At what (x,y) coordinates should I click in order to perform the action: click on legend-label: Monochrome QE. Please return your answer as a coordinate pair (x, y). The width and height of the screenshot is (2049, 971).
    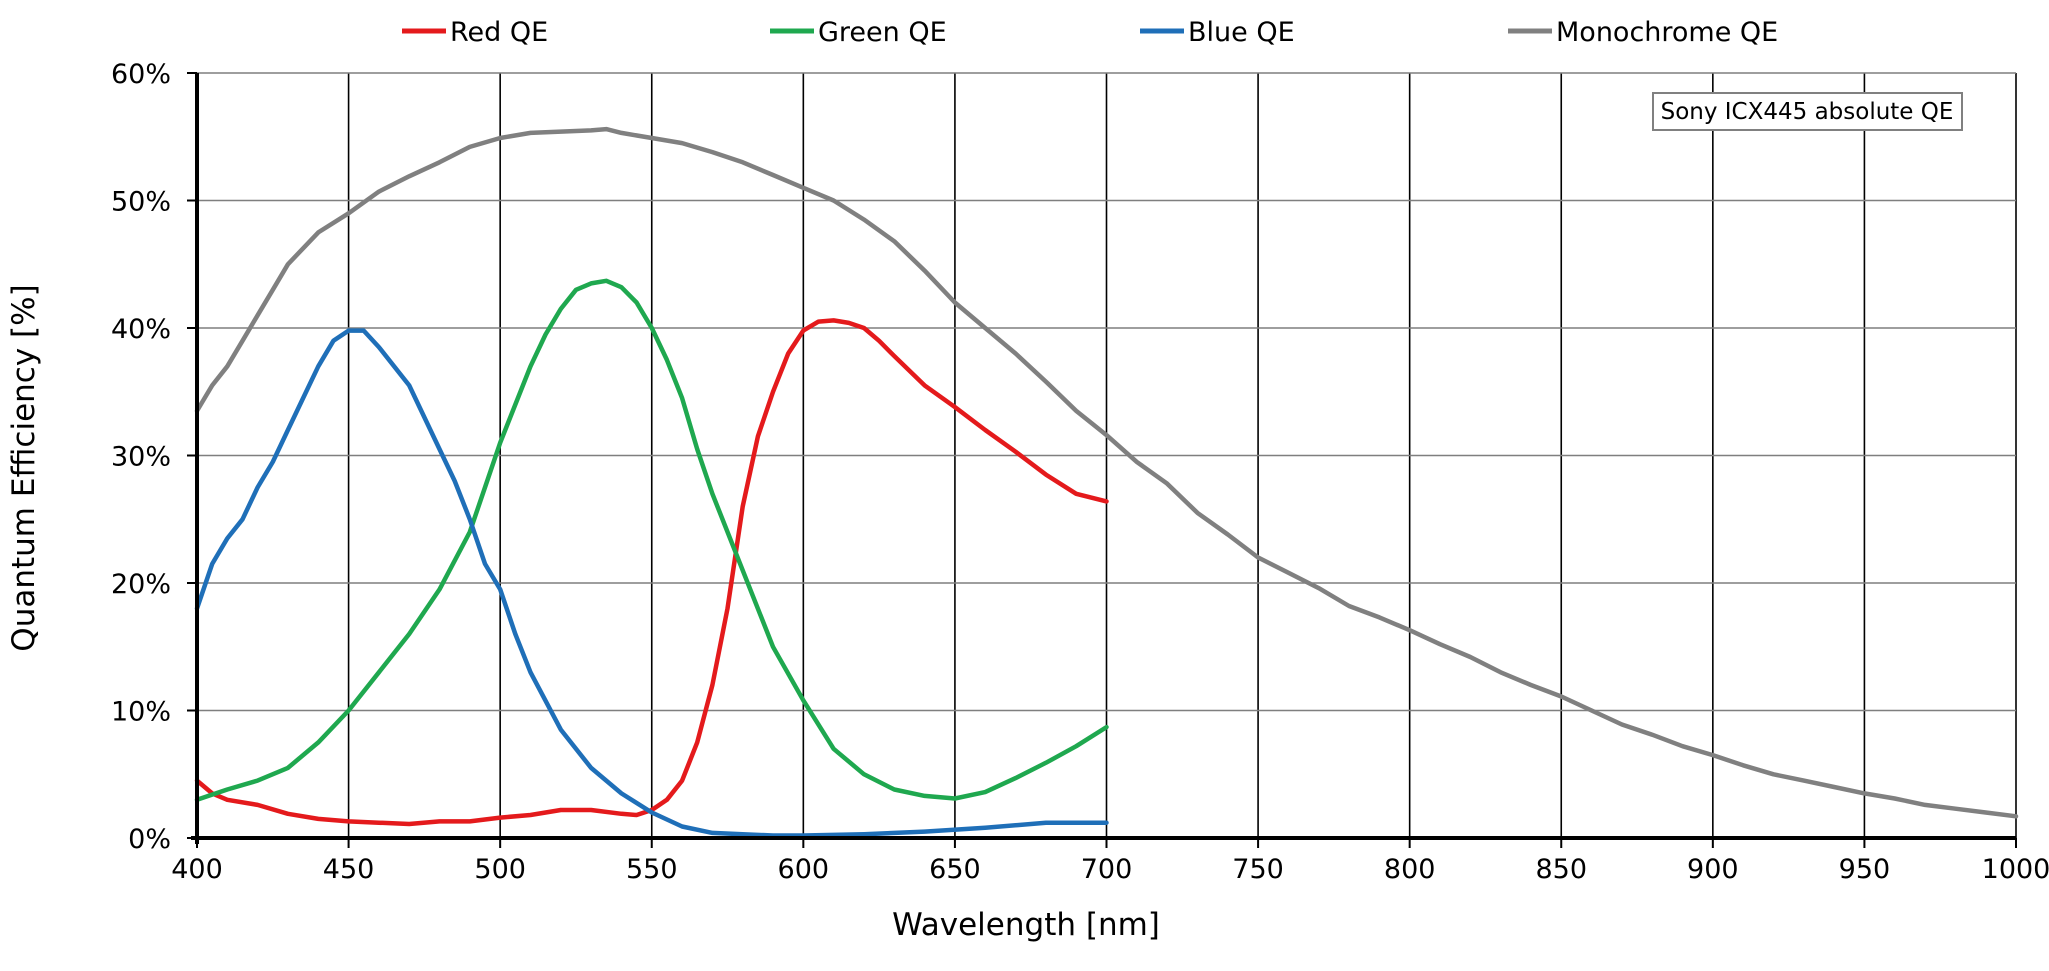
    Looking at the image, I should click on (1667, 32).